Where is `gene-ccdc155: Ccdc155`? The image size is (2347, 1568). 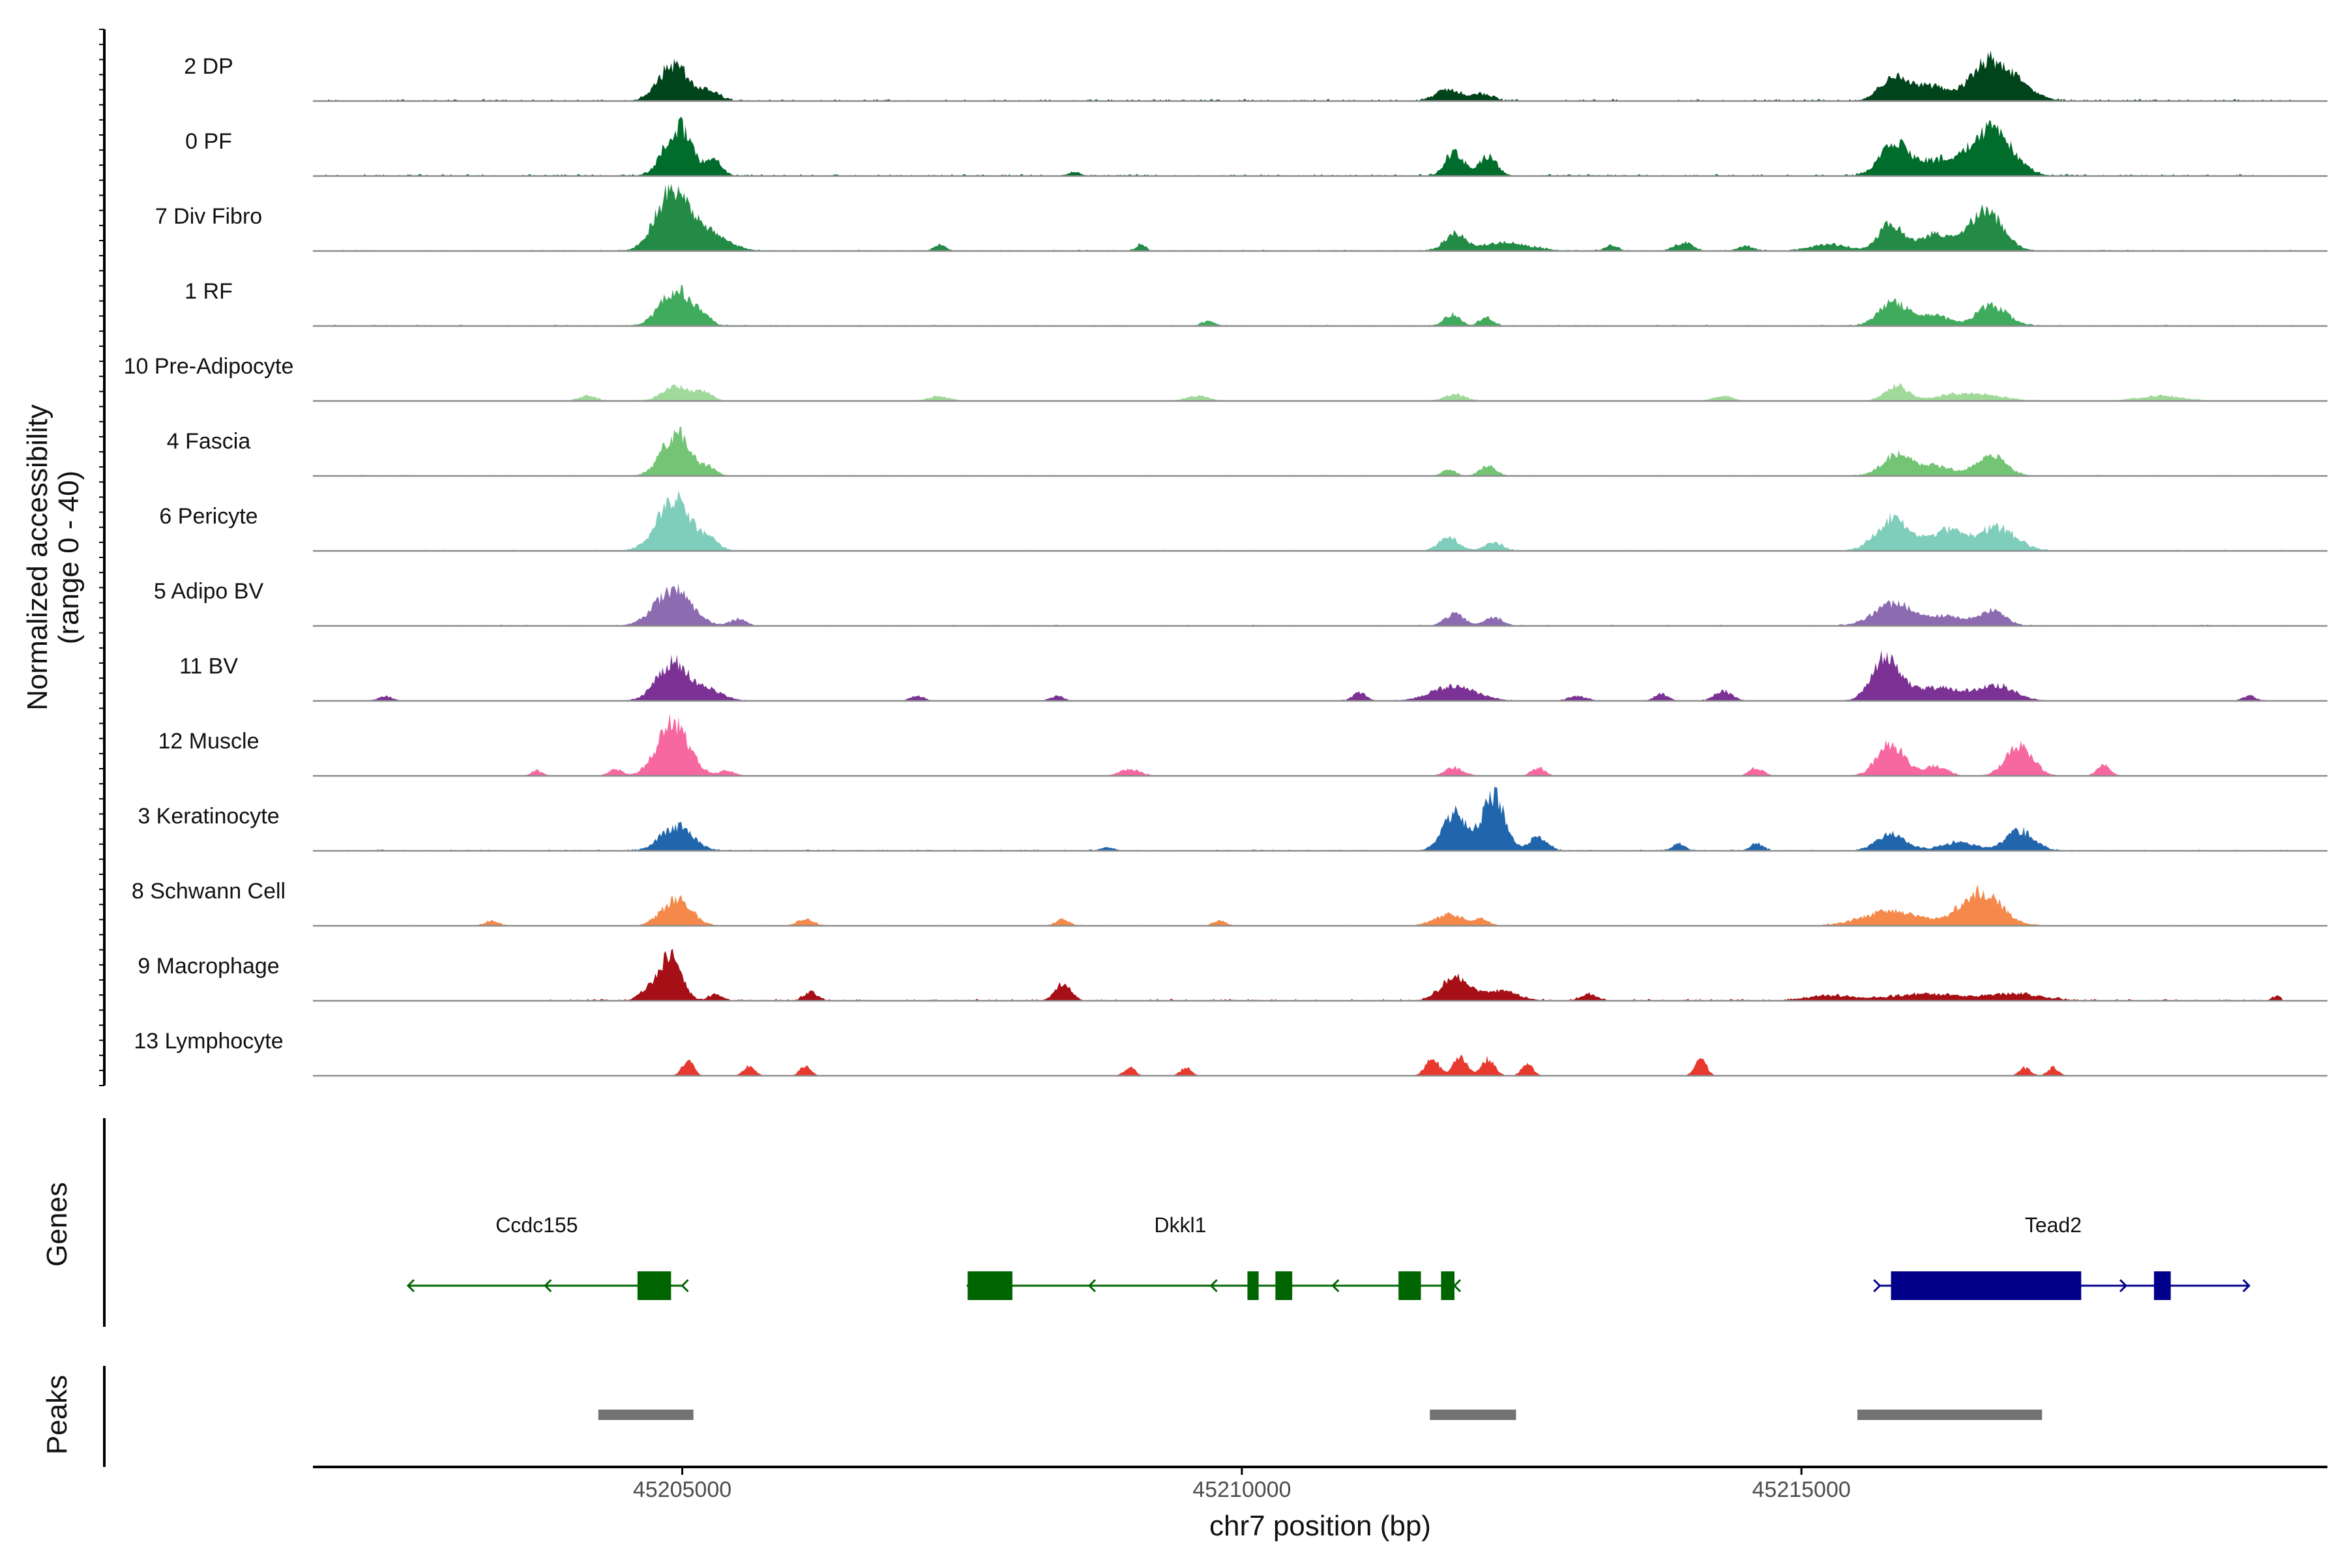 gene-ccdc155: Ccdc155 is located at coordinates (547, 1257).